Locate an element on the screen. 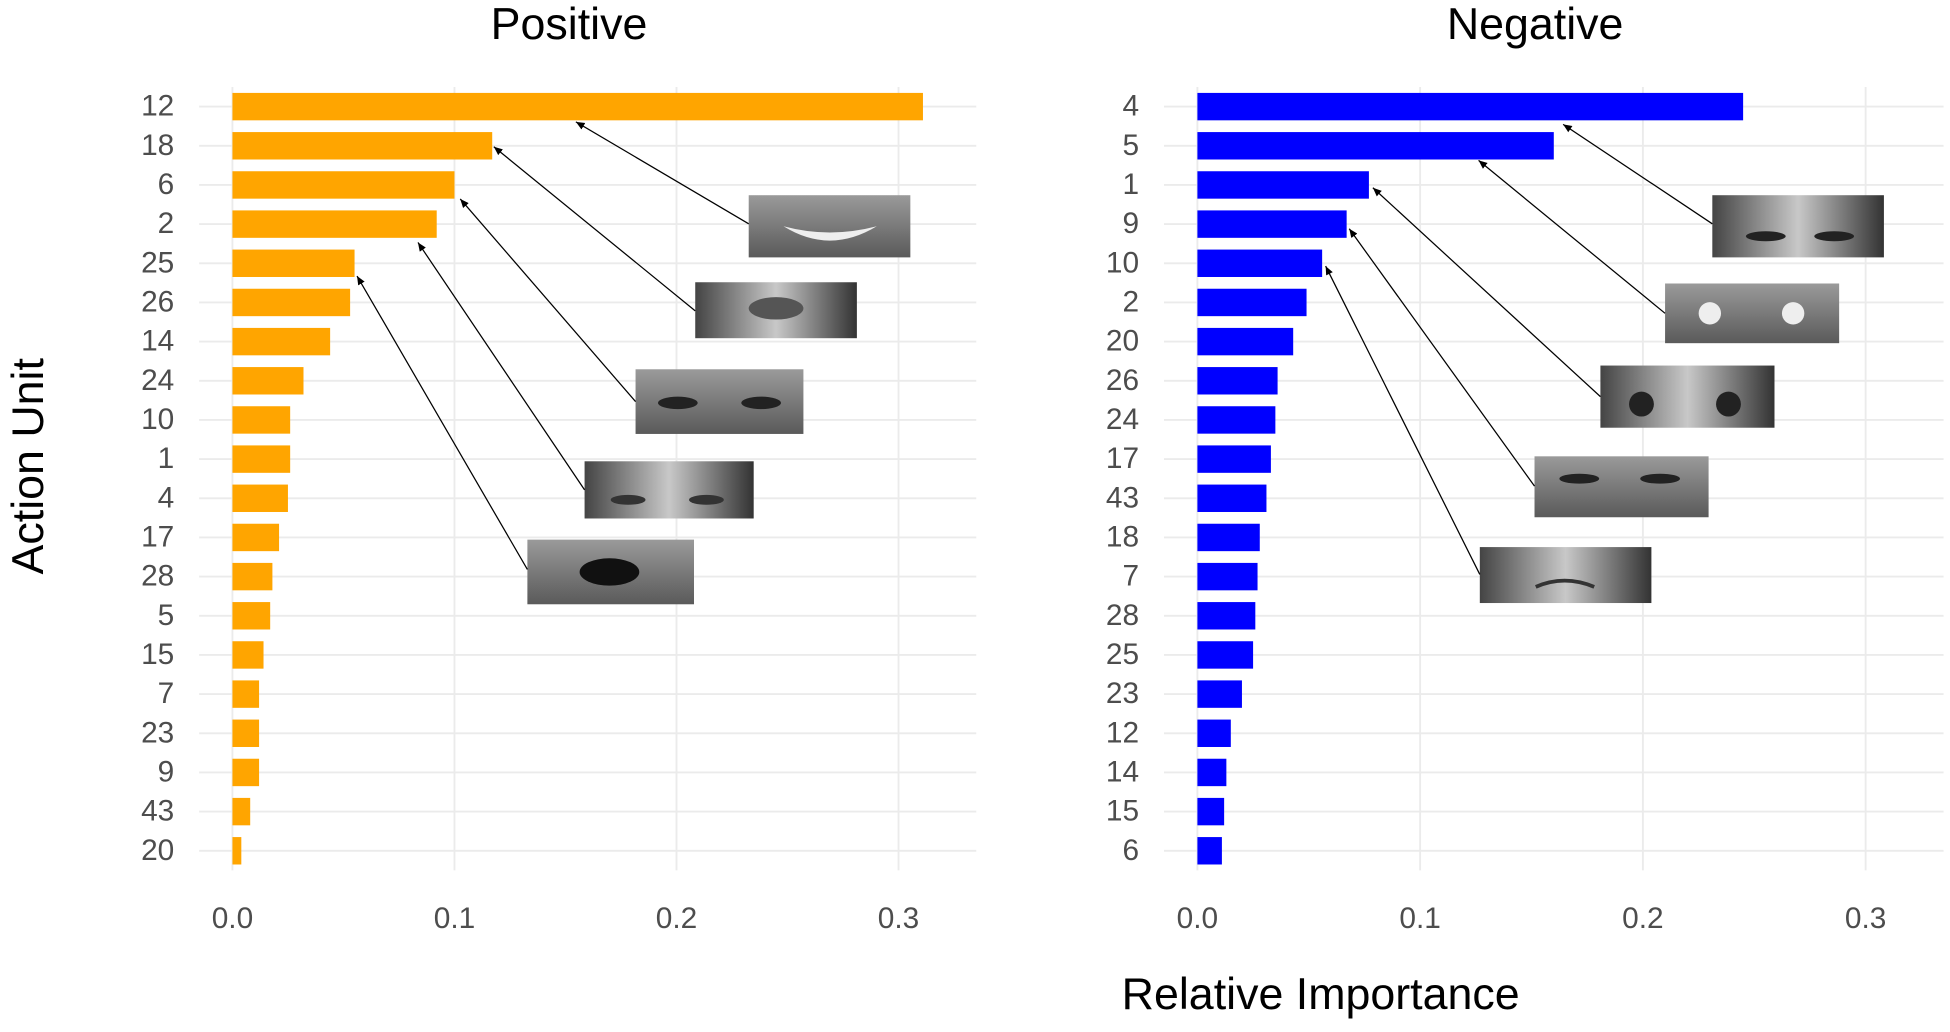  x-tick-label: 0.3 is located at coordinates (1865, 918).